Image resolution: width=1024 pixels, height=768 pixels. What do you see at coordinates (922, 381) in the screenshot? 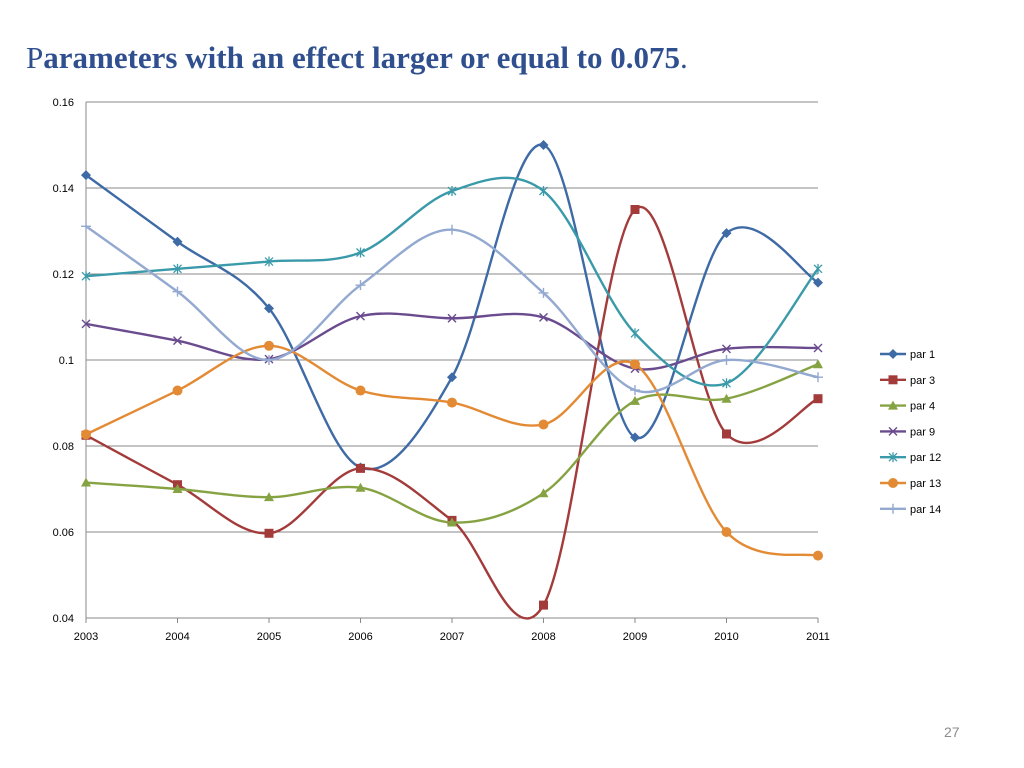
I see `legend-label-par-3: par 3` at bounding box center [922, 381].